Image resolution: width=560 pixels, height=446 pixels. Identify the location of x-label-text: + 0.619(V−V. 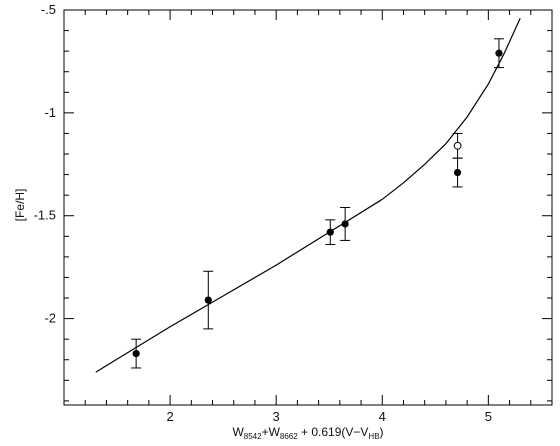
(333, 432).